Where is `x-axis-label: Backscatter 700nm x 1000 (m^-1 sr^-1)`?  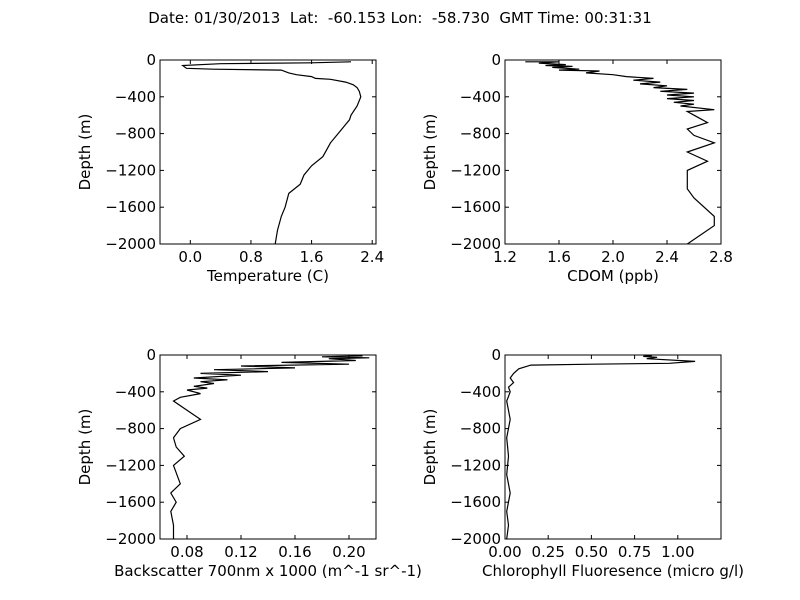
x-axis-label: Backscatter 700nm x 1000 (m^-1 sr^-1) is located at coordinates (268, 571).